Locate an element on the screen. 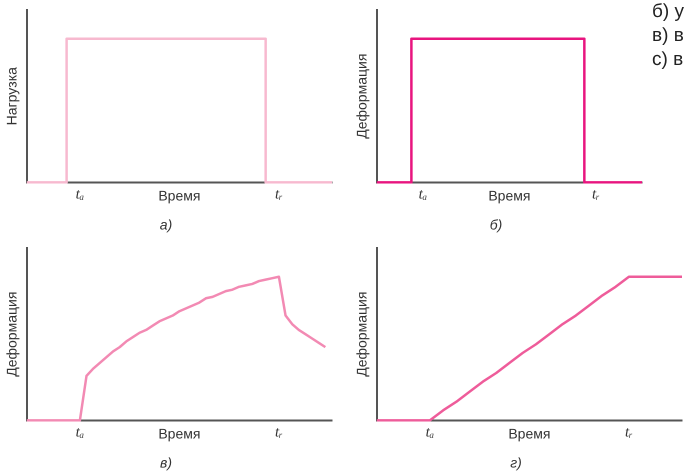 Image resolution: width=692 pixels, height=476 pixels. text: б) is located at coordinates (496, 224).